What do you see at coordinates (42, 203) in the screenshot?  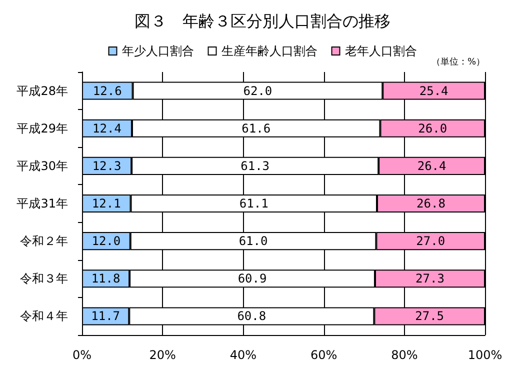 I see `y-tick-label: 平成31年` at bounding box center [42, 203].